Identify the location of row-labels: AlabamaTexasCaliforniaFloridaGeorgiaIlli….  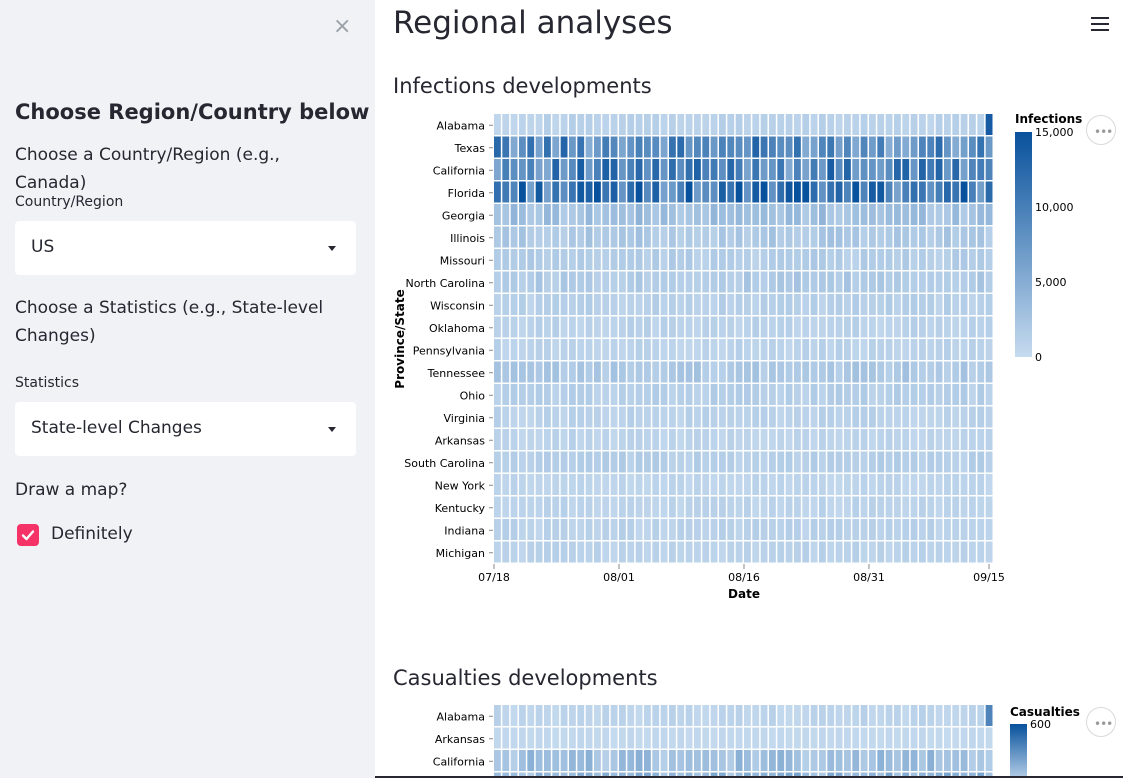
(448, 339).